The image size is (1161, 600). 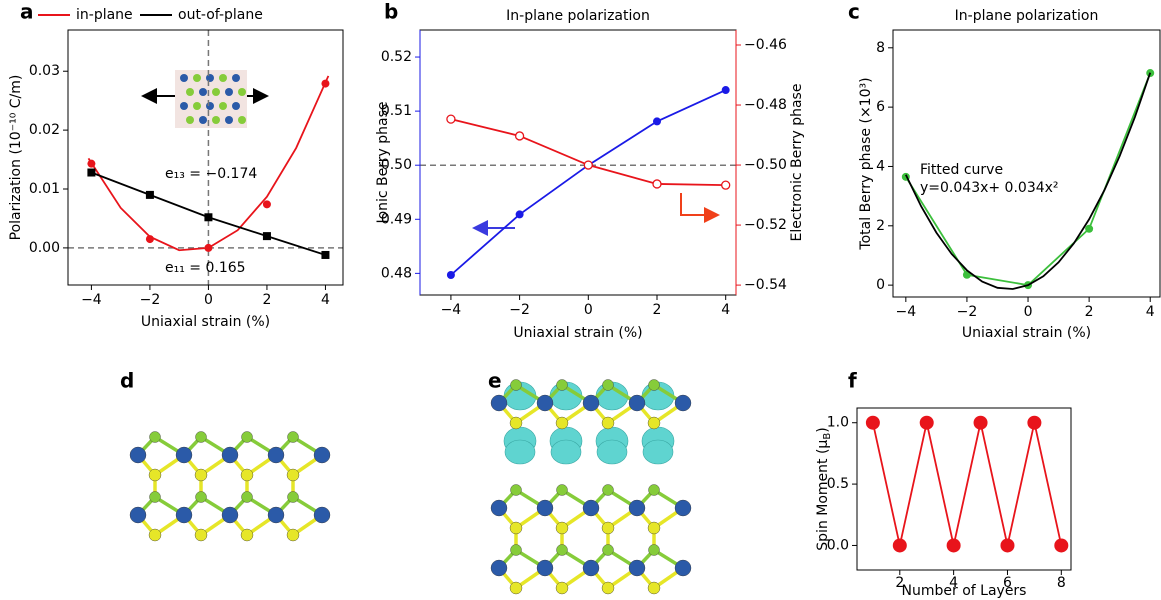 What do you see at coordinates (205, 268) in the screenshot?
I see `annotation: e₁₁ = 0.165` at bounding box center [205, 268].